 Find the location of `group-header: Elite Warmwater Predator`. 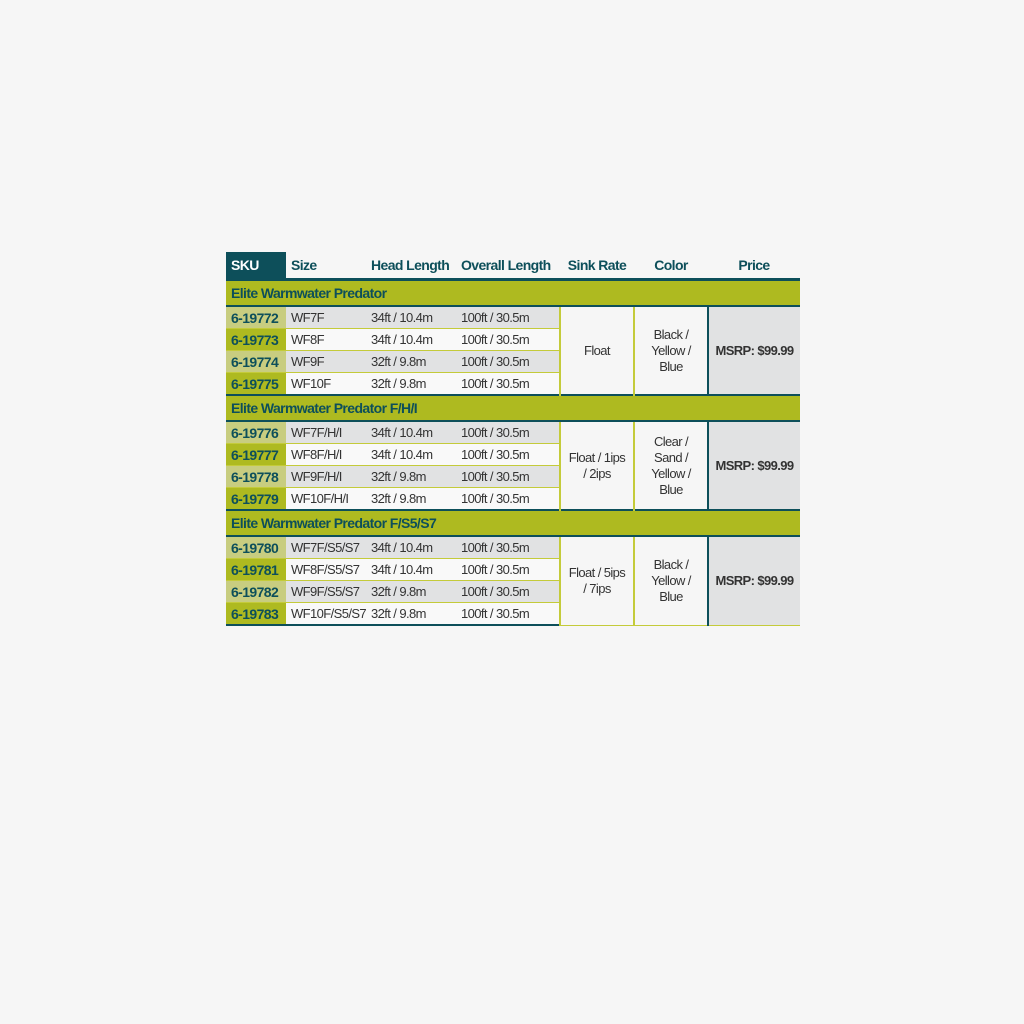

group-header: Elite Warmwater Predator is located at coordinates (513, 292).